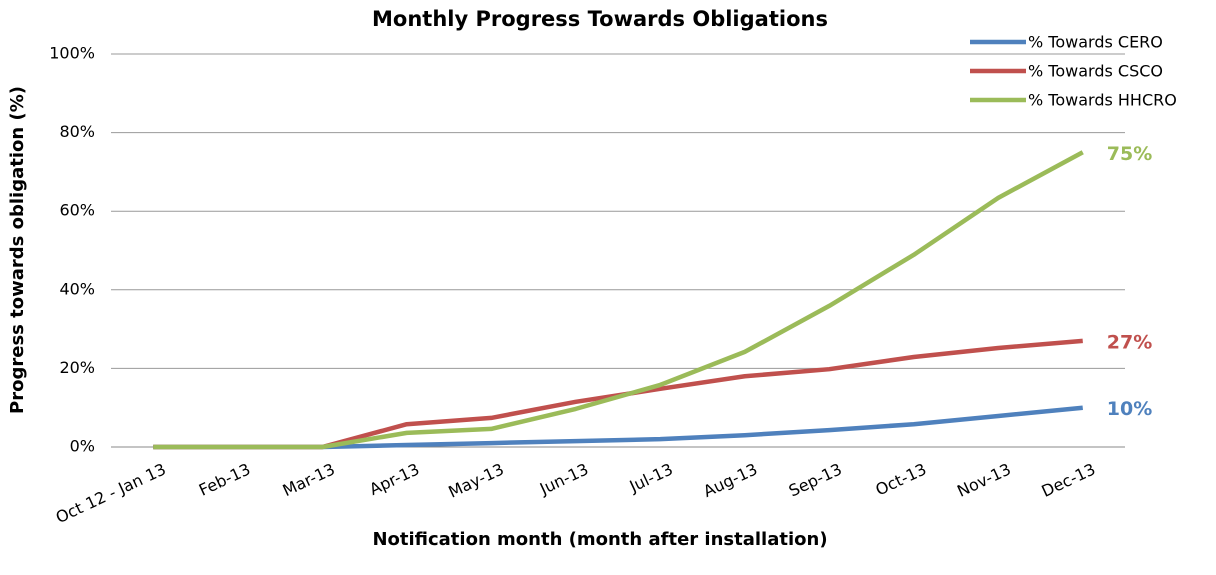  Describe the element at coordinates (77, 367) in the screenshot. I see `y-tick-label: 20%` at that location.